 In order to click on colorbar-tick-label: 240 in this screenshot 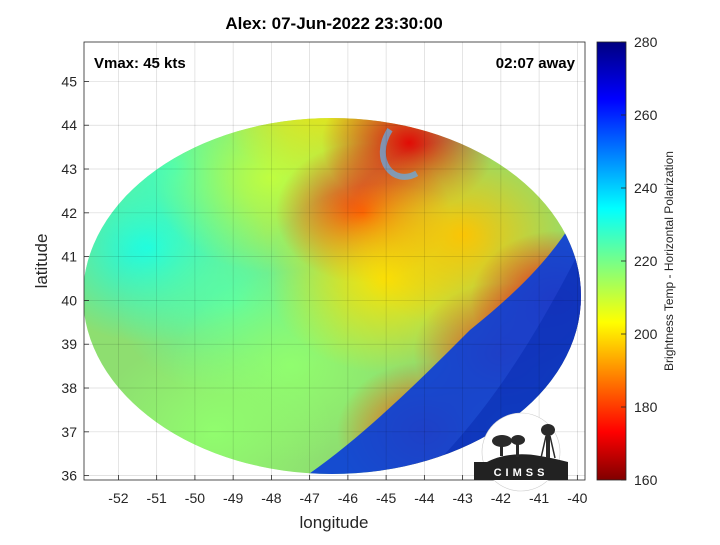, I will do `click(646, 188)`.